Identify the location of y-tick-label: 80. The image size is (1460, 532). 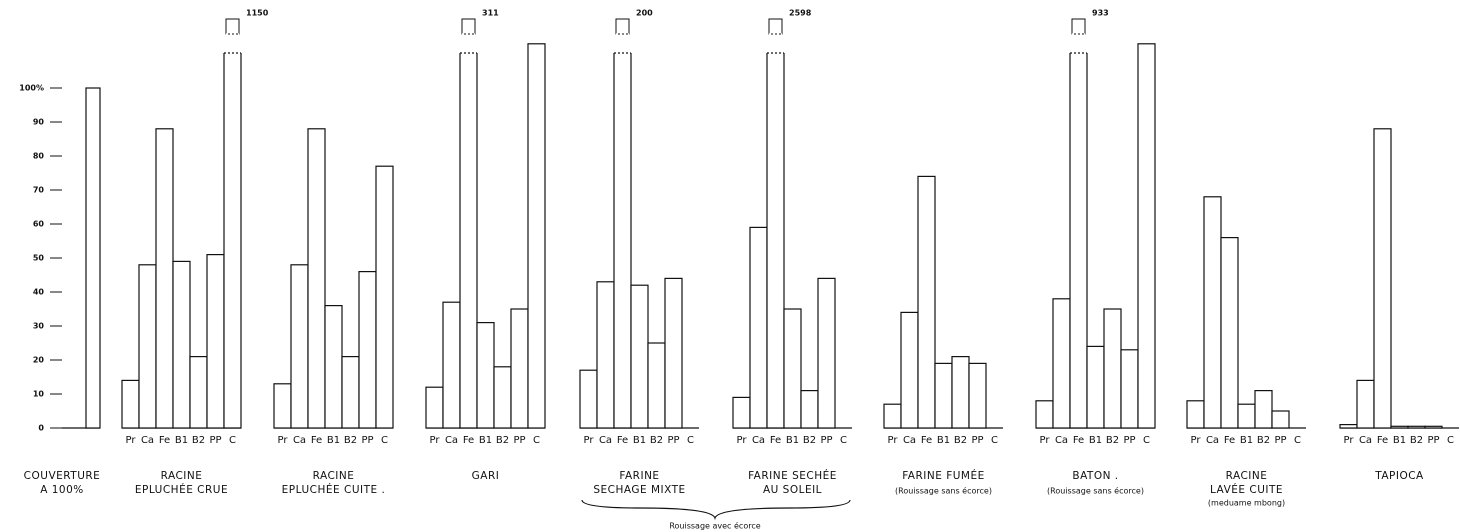
(39, 156).